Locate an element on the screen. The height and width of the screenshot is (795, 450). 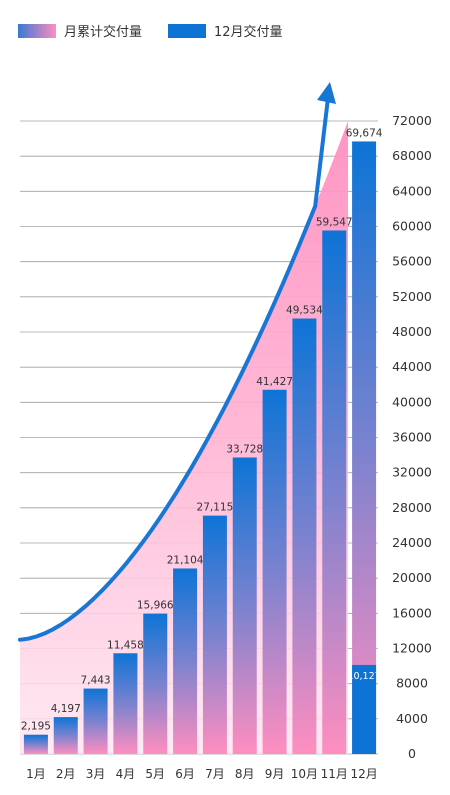
y-tick-label: 68000 is located at coordinates (412, 155).